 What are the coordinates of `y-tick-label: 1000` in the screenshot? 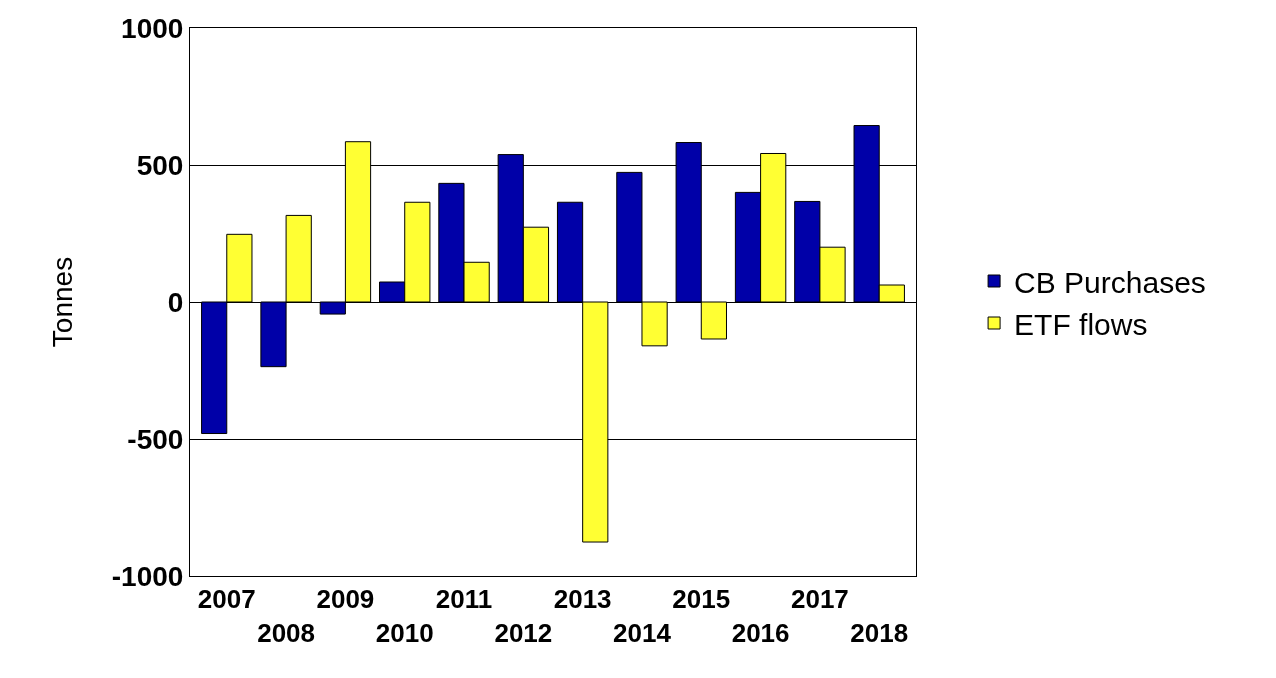 It's located at (152, 28).